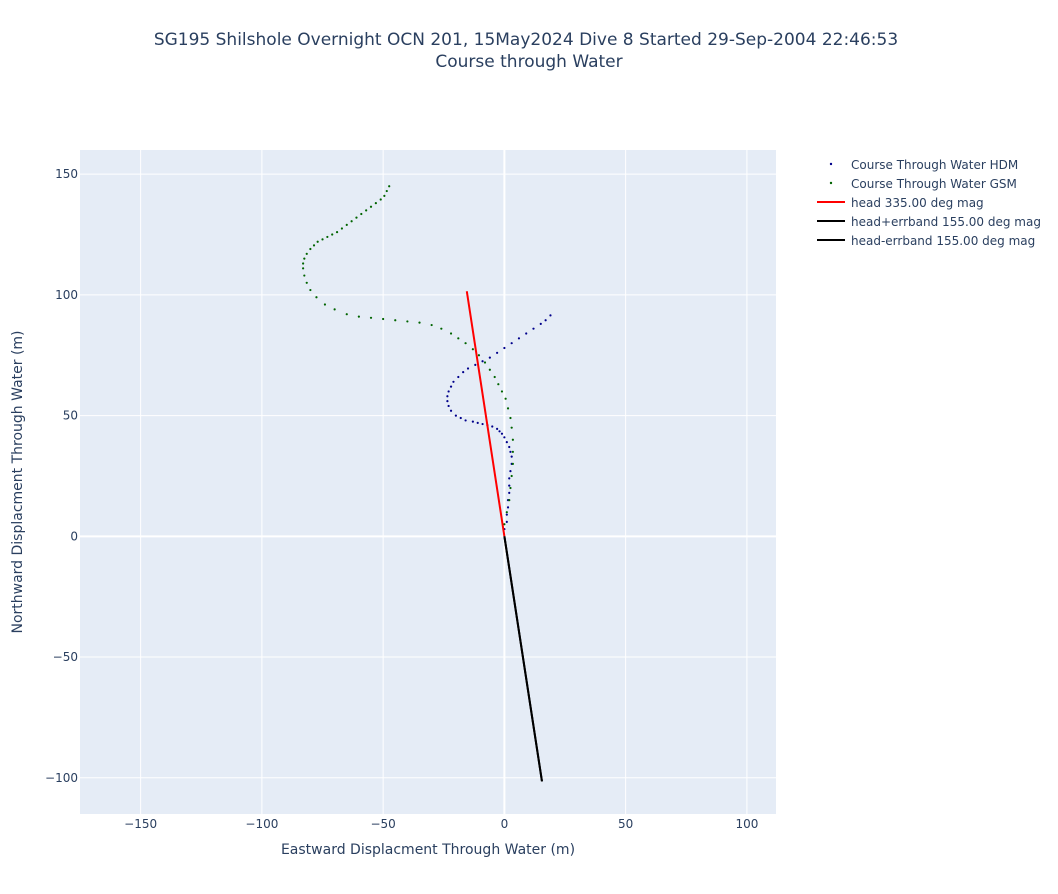 Image resolution: width=1058 pixels, height=894 pixels. I want to click on series-line, so click(523, 659).